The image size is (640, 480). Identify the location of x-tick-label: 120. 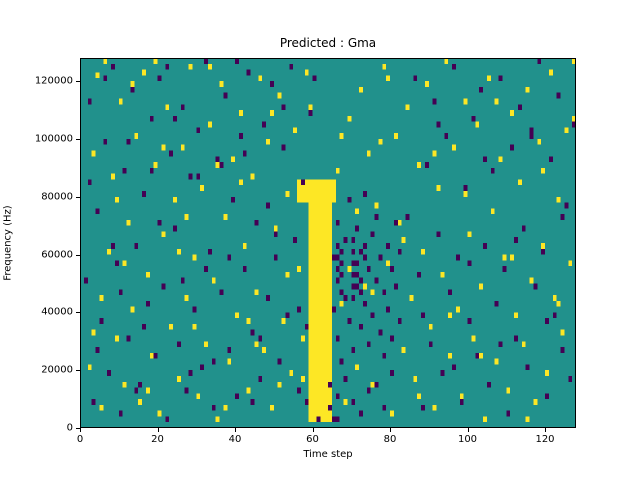
(545, 439).